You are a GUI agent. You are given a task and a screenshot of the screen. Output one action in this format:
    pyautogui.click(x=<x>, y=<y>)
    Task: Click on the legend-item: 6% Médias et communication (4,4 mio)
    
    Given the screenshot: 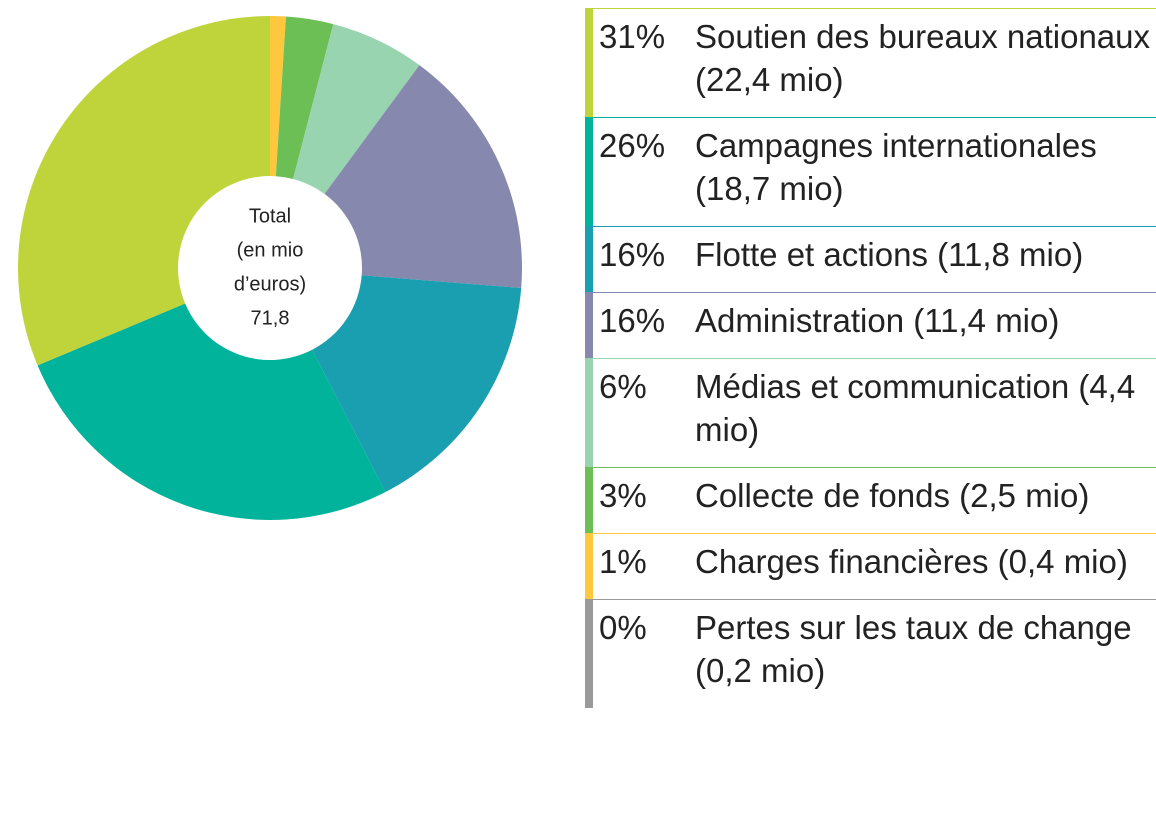 What is the action you would take?
    pyautogui.click(x=870, y=412)
    